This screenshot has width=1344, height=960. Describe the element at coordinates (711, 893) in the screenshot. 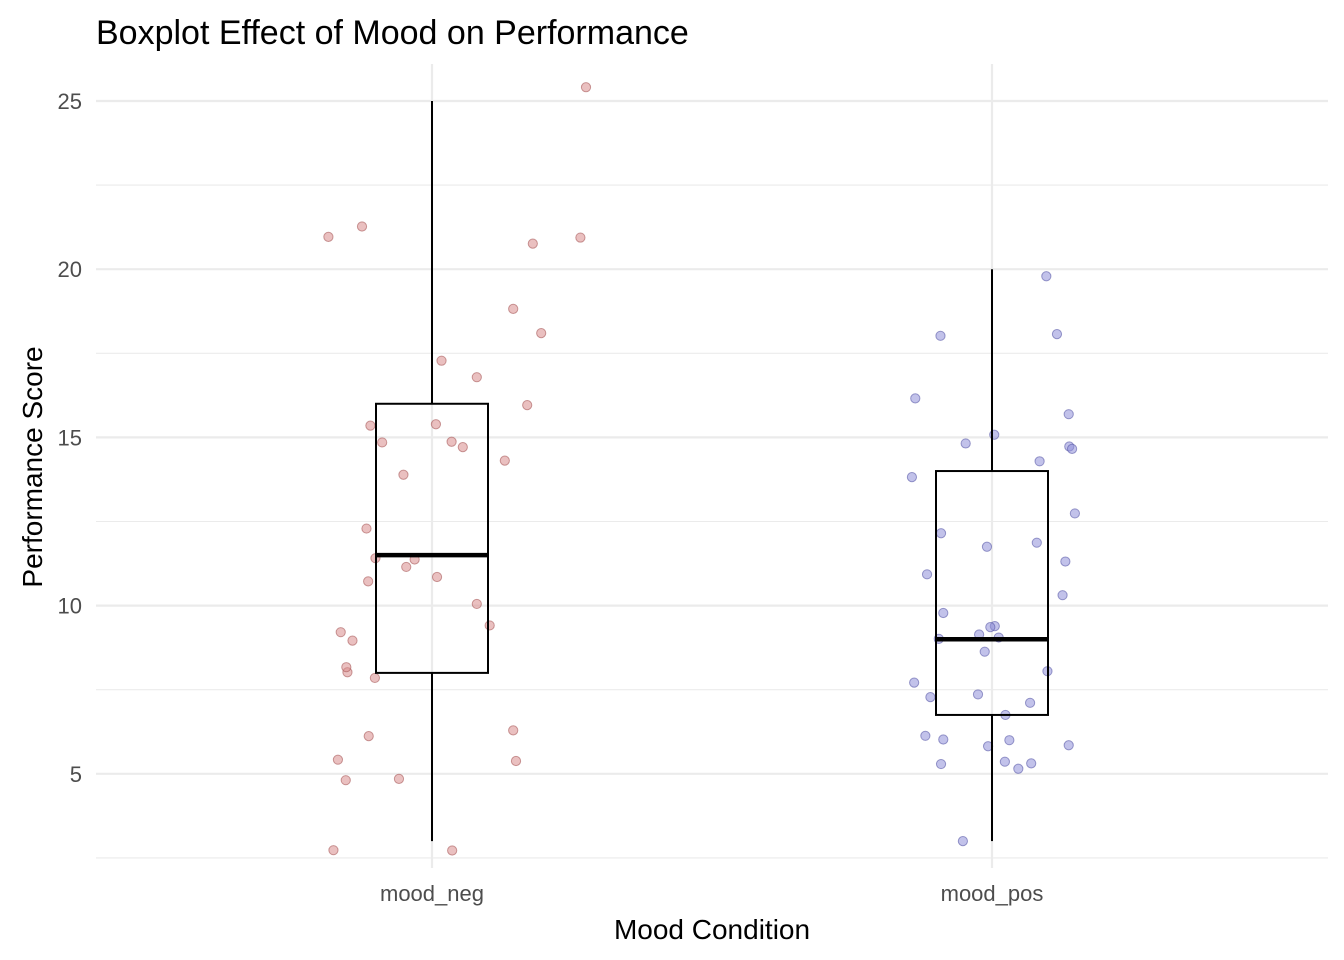

I see `x-tick-labels: mood_neg mood_pos` at that location.